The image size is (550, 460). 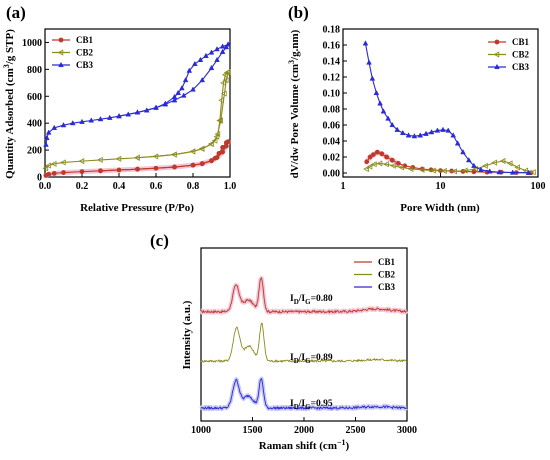 What do you see at coordinates (294, 103) in the screenshot?
I see `panel-b-y-axis-label: dV/dw Pore Volume (cm3/g.nm)` at bounding box center [294, 103].